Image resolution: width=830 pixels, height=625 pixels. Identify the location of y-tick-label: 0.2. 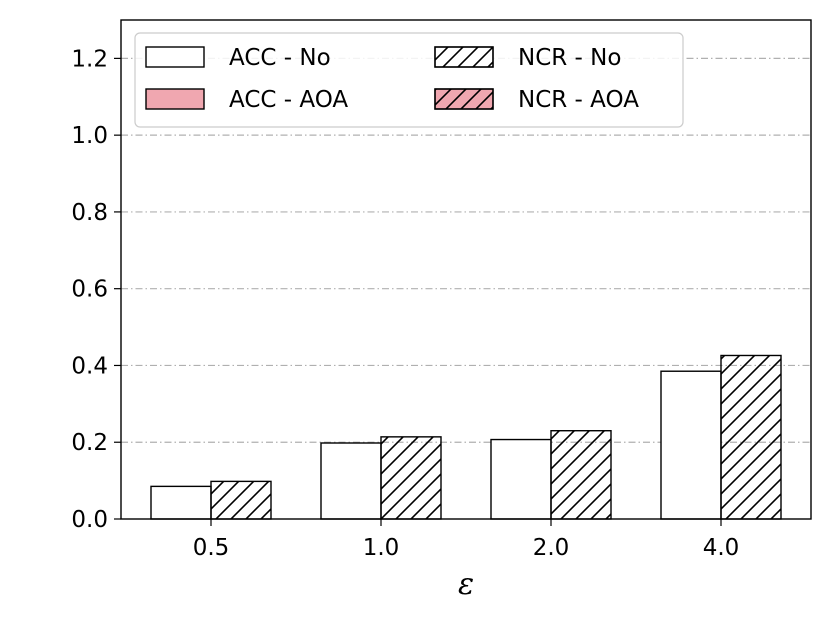
(89, 443).